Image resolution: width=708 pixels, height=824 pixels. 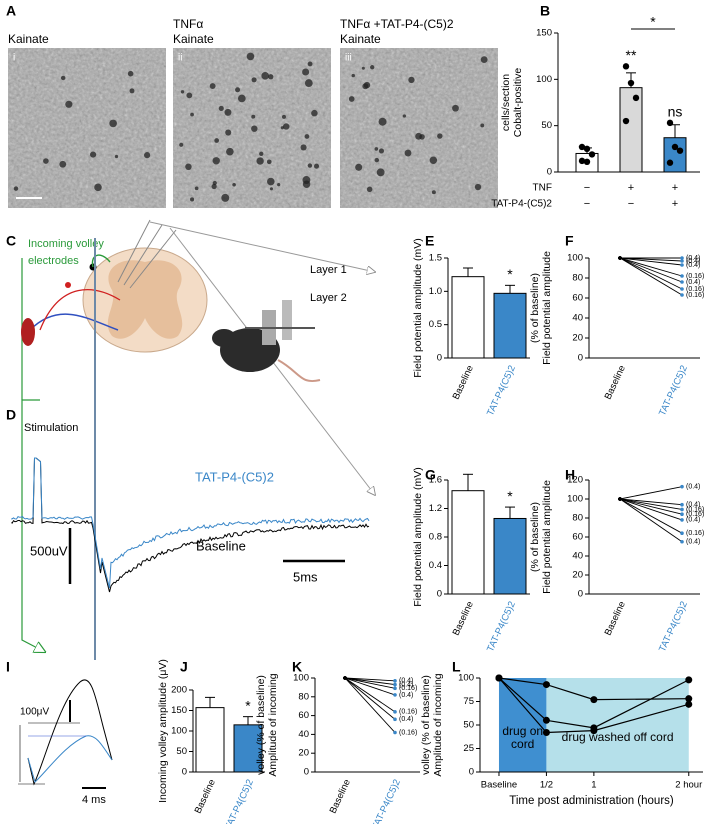 I want to click on micrograph-label: TNFα, so click(x=188, y=24).